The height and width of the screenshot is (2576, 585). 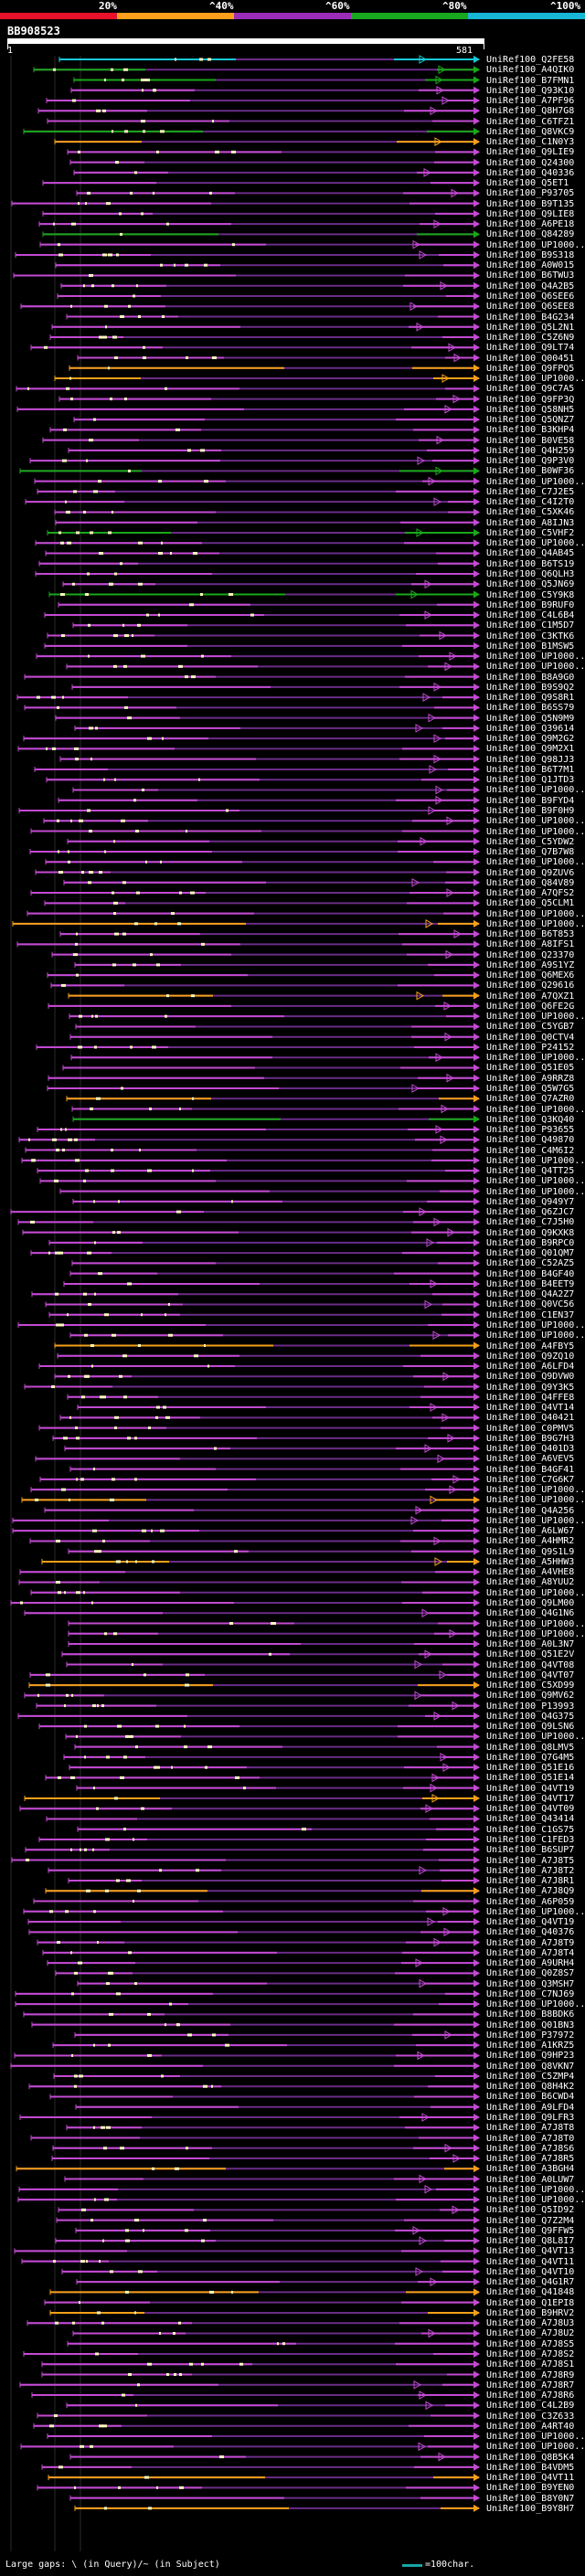 What do you see at coordinates (531, 430) in the screenshot?
I see `hit-label: UniRef100_B3KHP4` at bounding box center [531, 430].